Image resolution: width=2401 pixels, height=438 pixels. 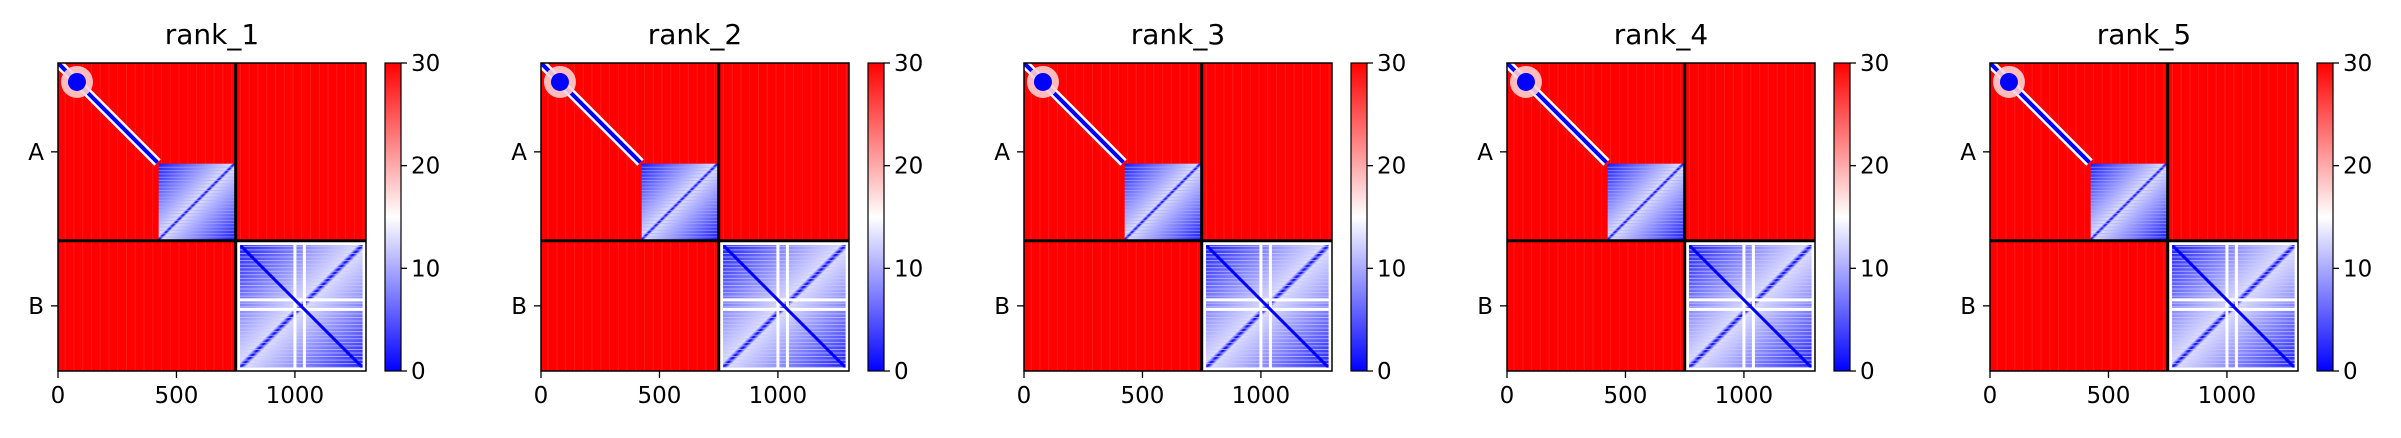 What do you see at coordinates (1178, 34) in the screenshot?
I see `panel-title: rank_3` at bounding box center [1178, 34].